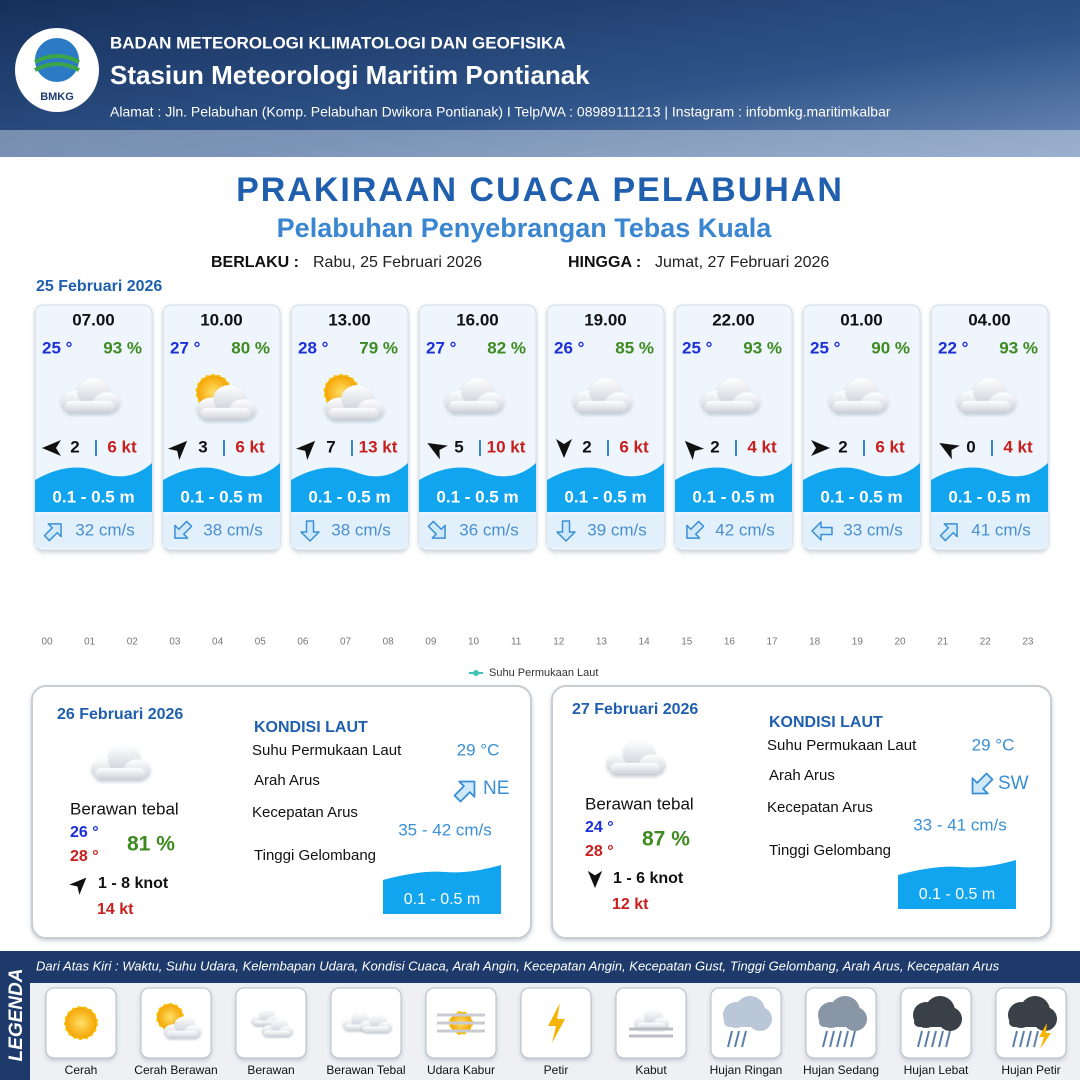 The height and width of the screenshot is (1080, 1080). Describe the element at coordinates (57, 97) in the screenshot. I see `logo-text: BMKG` at that location.